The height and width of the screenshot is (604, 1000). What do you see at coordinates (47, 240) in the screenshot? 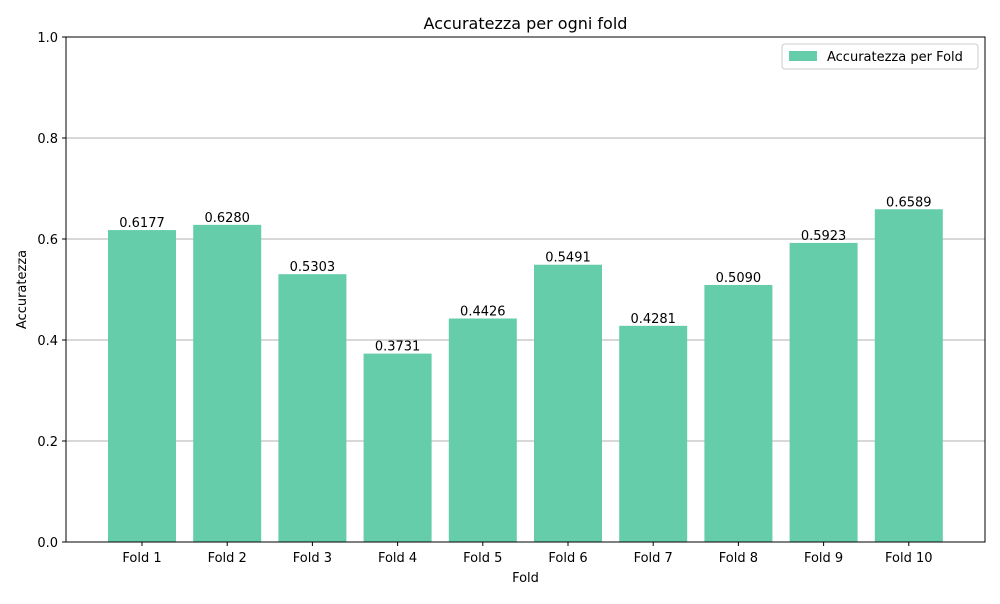
I see `y-tick-label: 0.6` at bounding box center [47, 240].